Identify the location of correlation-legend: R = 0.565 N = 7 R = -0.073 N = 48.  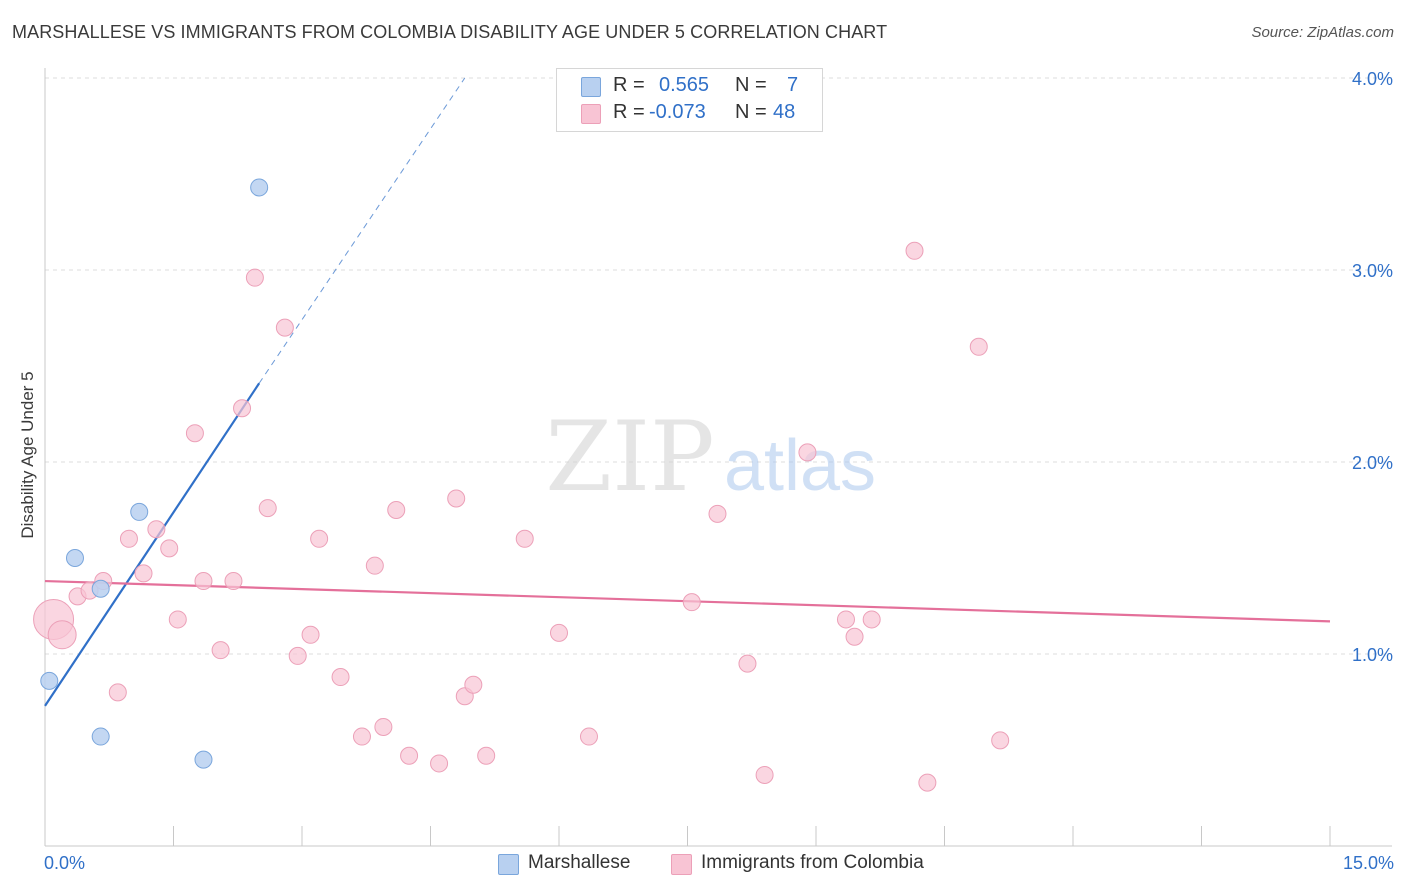
(689, 100).